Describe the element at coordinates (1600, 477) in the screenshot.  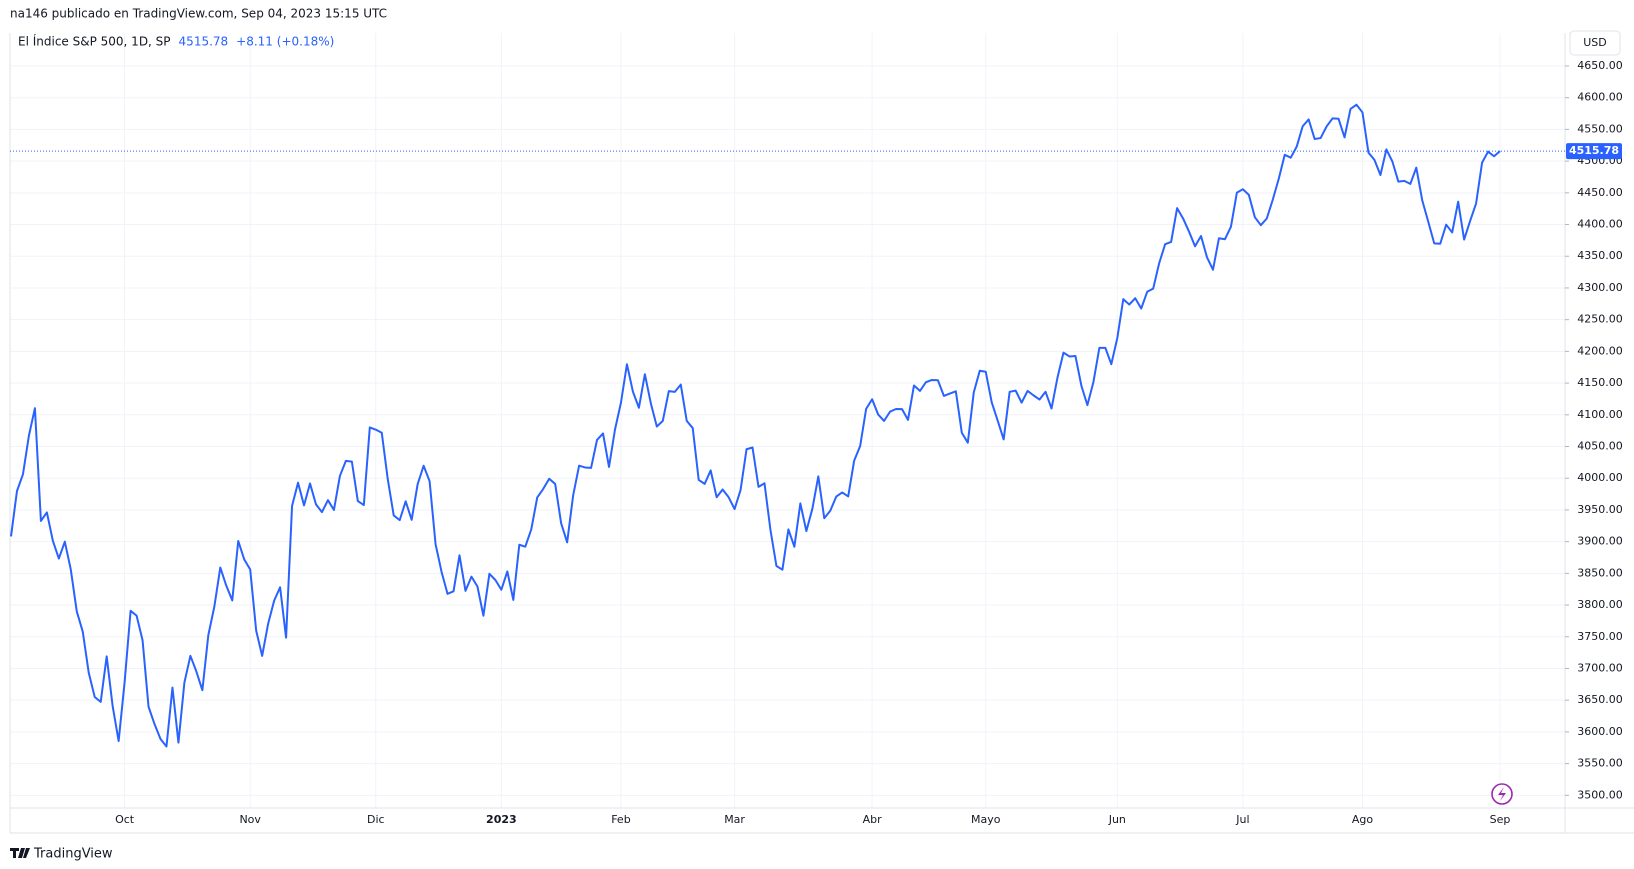
I see `y-tick-label: 4000.00` at that location.